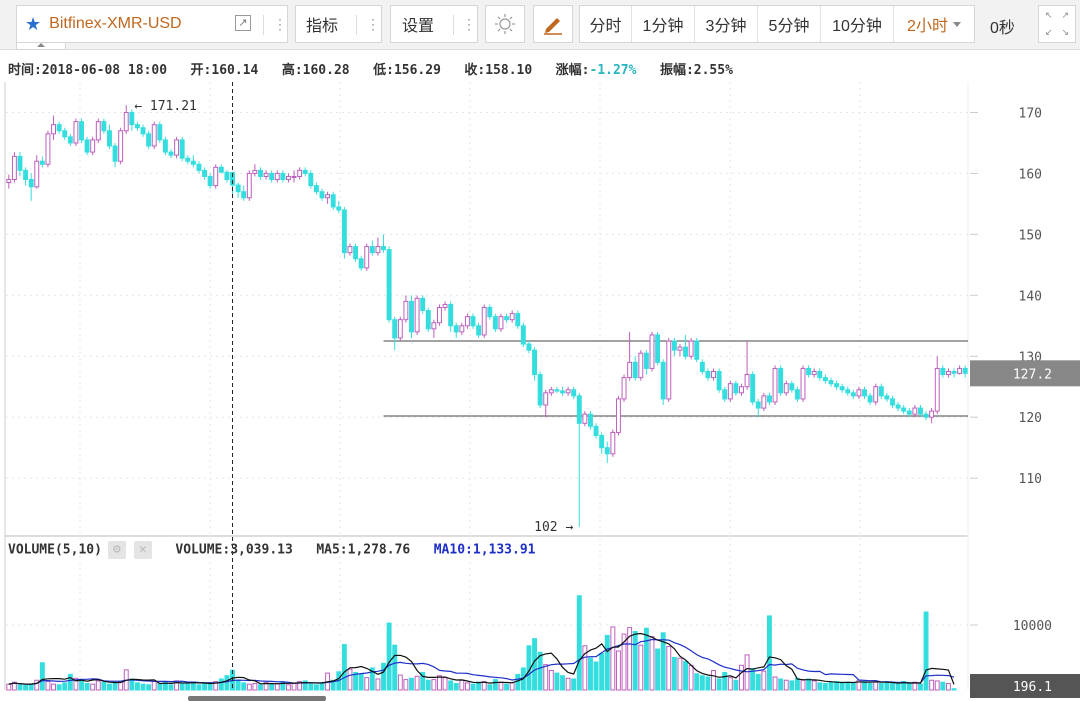  I want to click on timeline-scroll-thumb, so click(257, 698).